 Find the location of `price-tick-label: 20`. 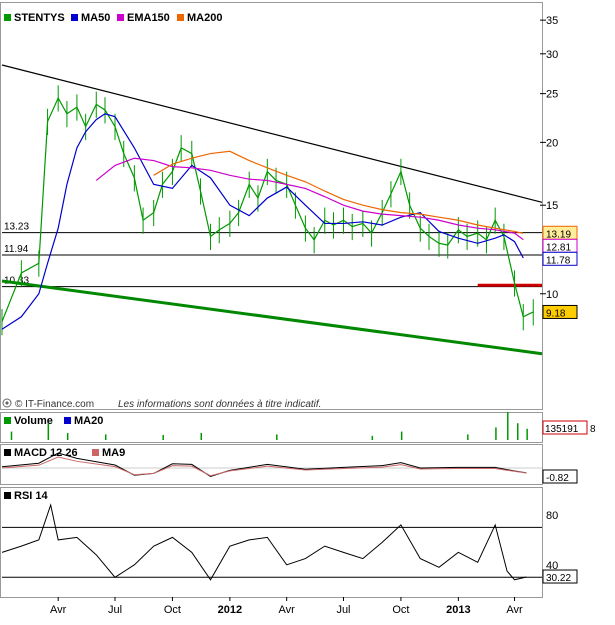

price-tick-label: 20 is located at coordinates (552, 143).